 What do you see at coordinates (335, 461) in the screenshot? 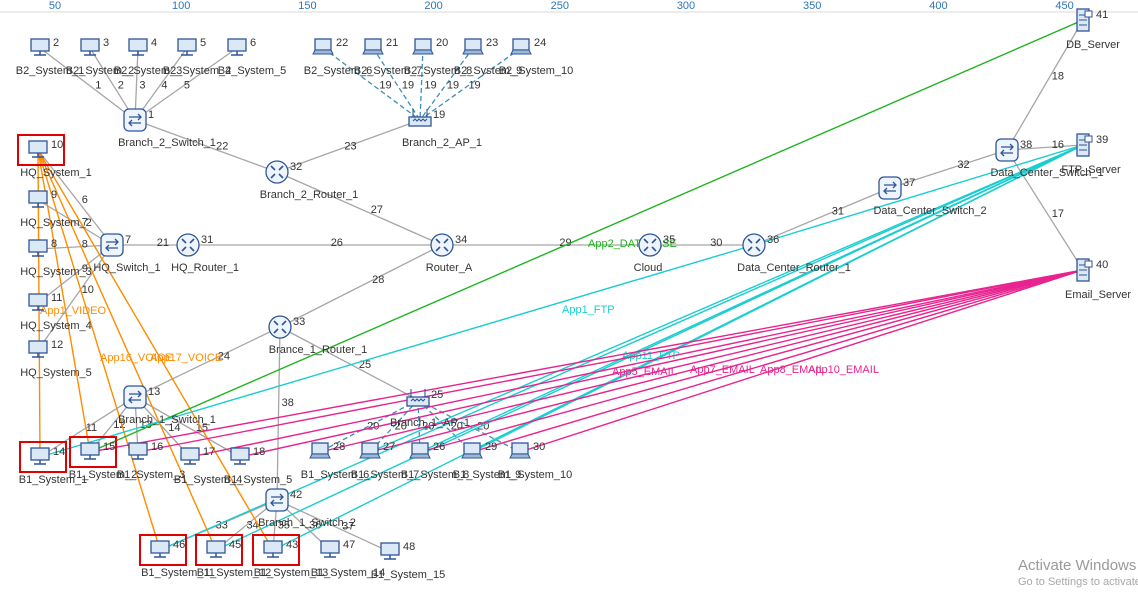
I see `node: 28 B1_System_6` at bounding box center [335, 461].